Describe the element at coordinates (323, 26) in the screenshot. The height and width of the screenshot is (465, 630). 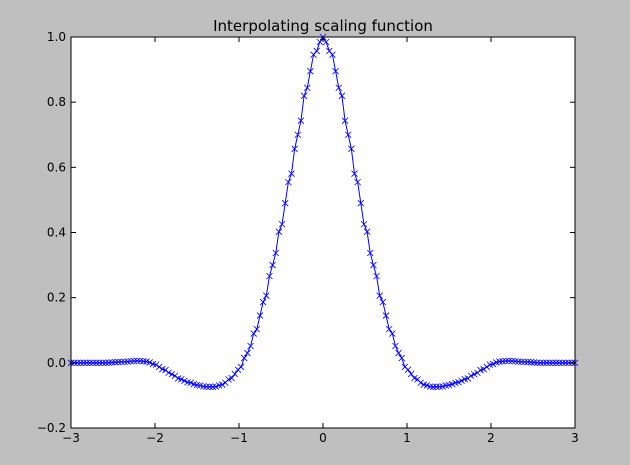
I see `chart-title: Interpolating scaling function` at that location.